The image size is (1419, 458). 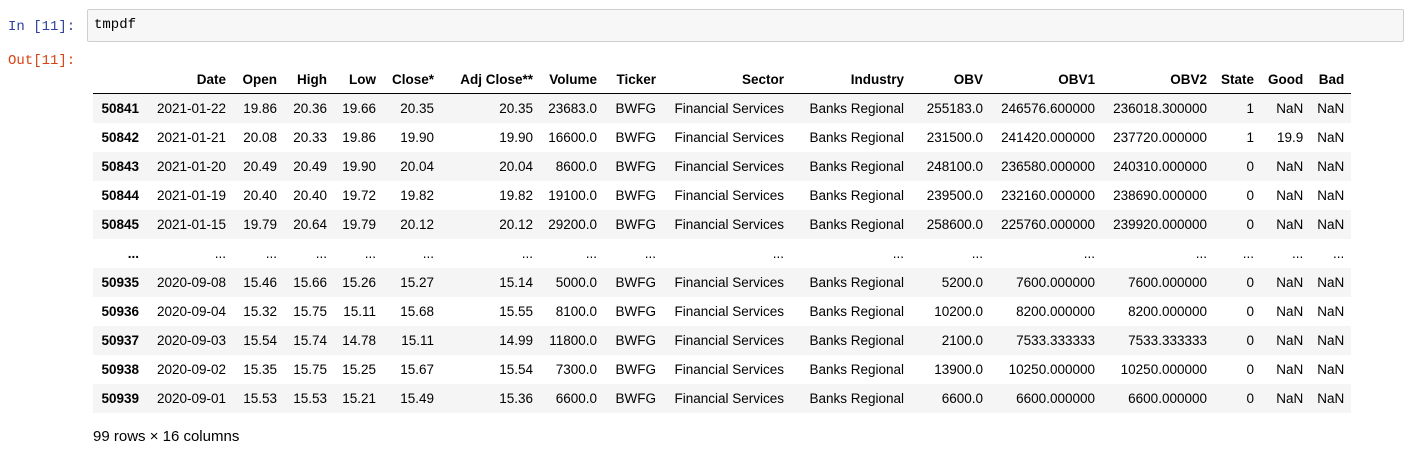 What do you see at coordinates (1250, 137) in the screenshot?
I see `table-cell: 1` at bounding box center [1250, 137].